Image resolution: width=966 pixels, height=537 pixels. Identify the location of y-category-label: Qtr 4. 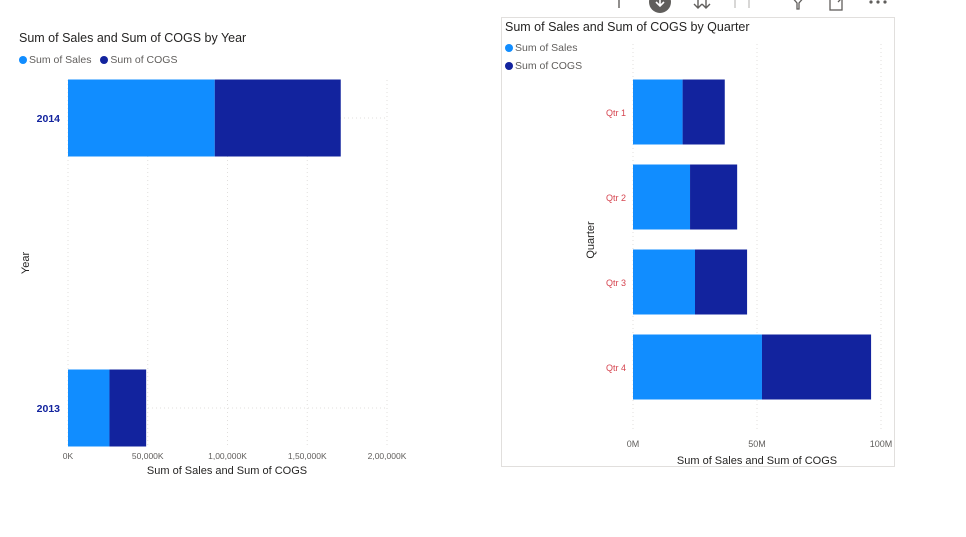
(616, 368).